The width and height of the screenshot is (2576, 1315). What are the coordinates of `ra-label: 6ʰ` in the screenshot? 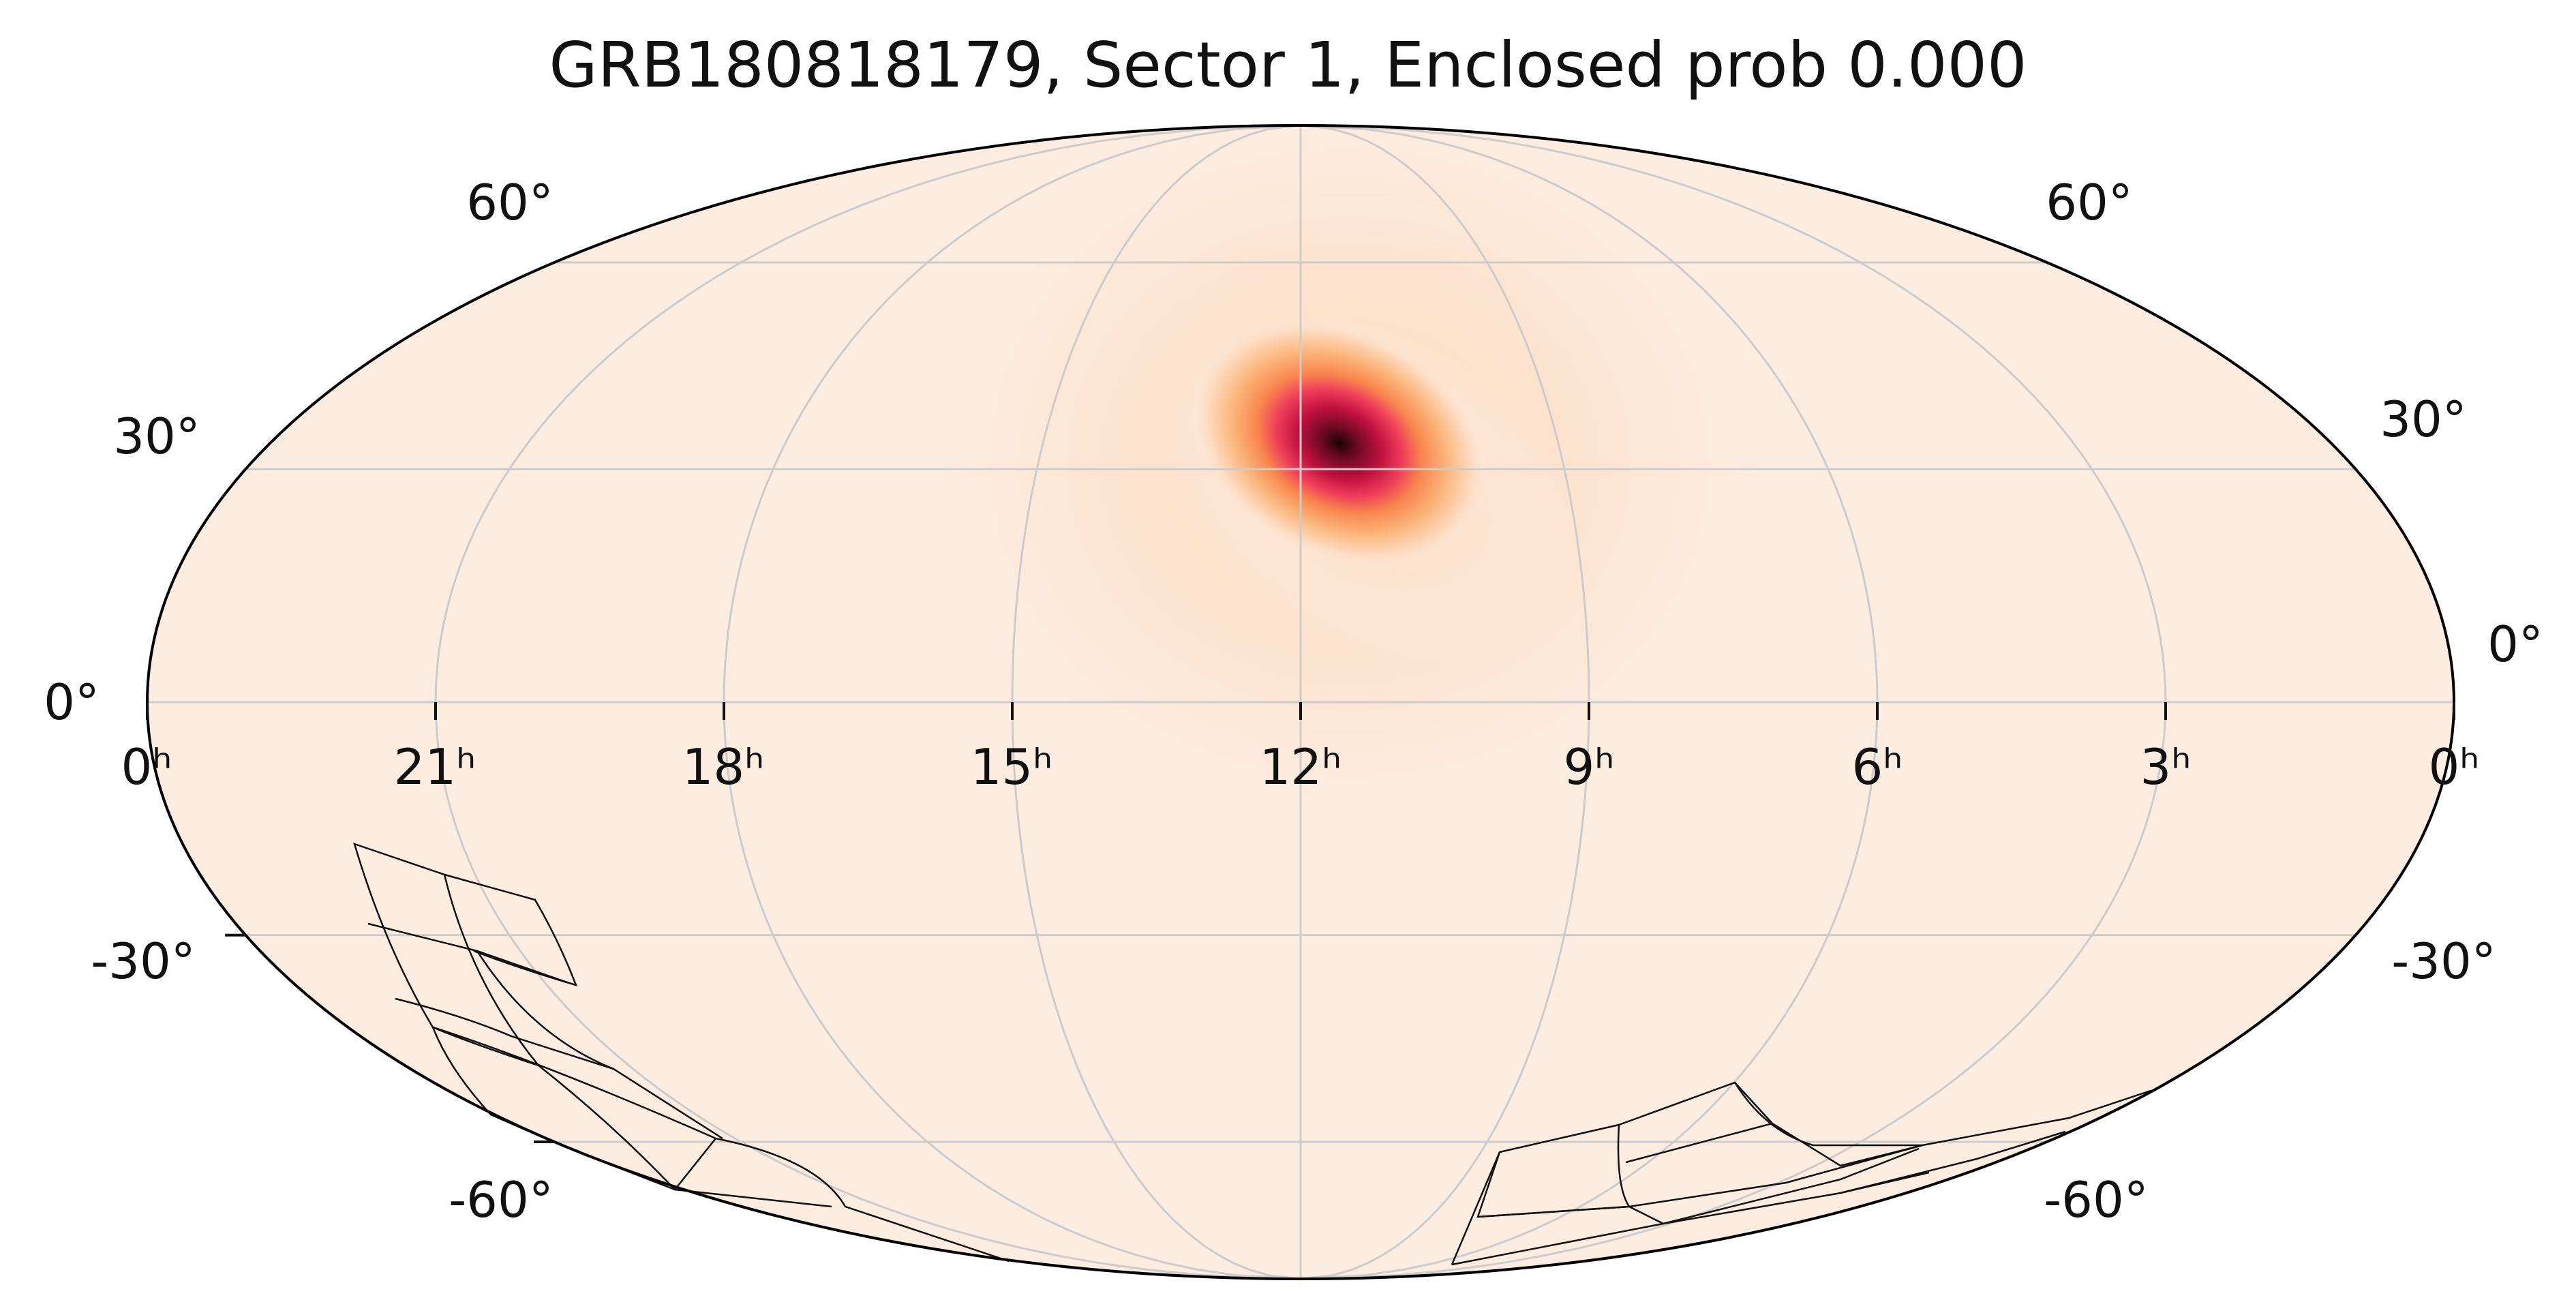 It's located at (1877, 767).